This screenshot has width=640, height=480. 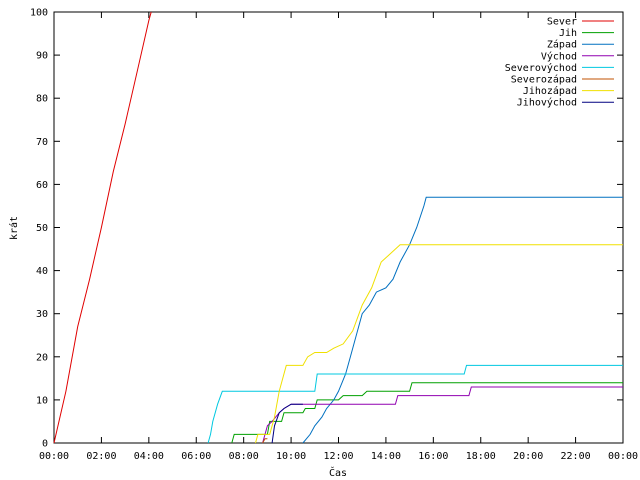 I want to click on legend-label: Jihozápad, so click(x=550, y=91).